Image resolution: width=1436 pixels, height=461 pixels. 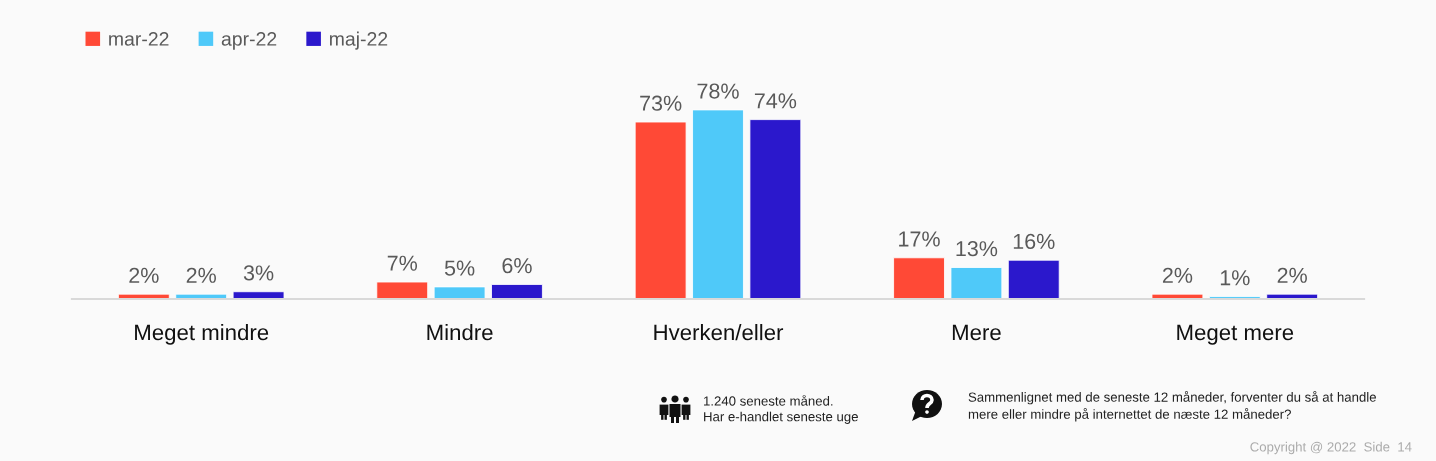 What do you see at coordinates (517, 266) in the screenshot?
I see `data-label: 6%` at bounding box center [517, 266].